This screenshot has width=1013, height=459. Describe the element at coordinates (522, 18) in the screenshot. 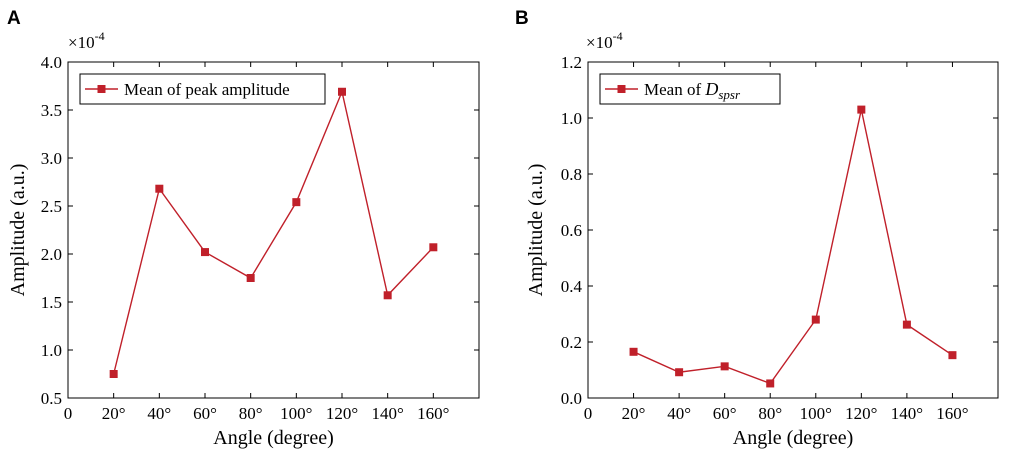

I see `panel-letter: B` at that location.